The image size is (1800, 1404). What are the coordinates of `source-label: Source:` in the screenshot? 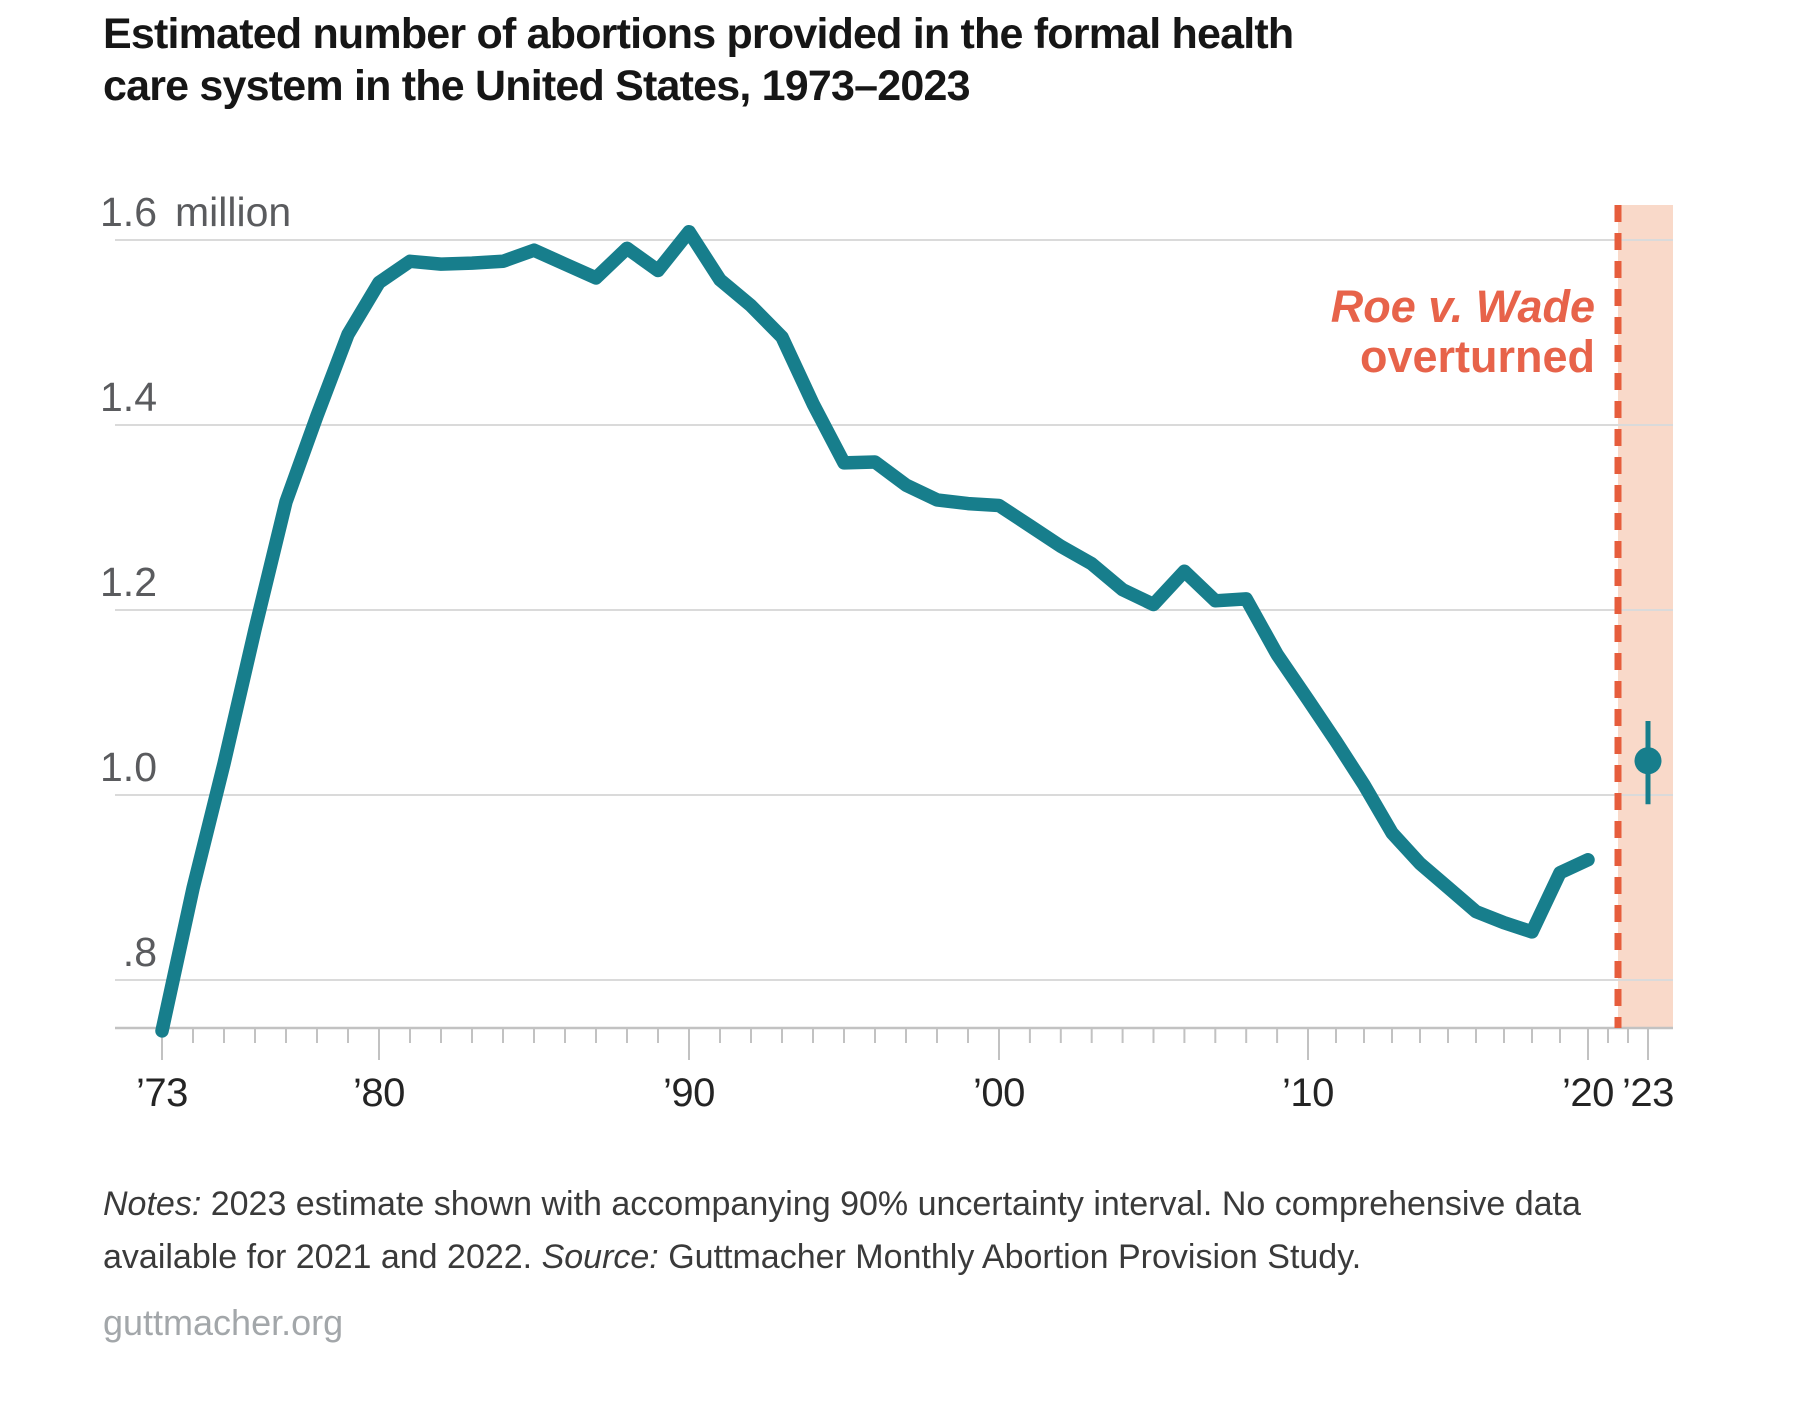 It's located at (600, 1256).